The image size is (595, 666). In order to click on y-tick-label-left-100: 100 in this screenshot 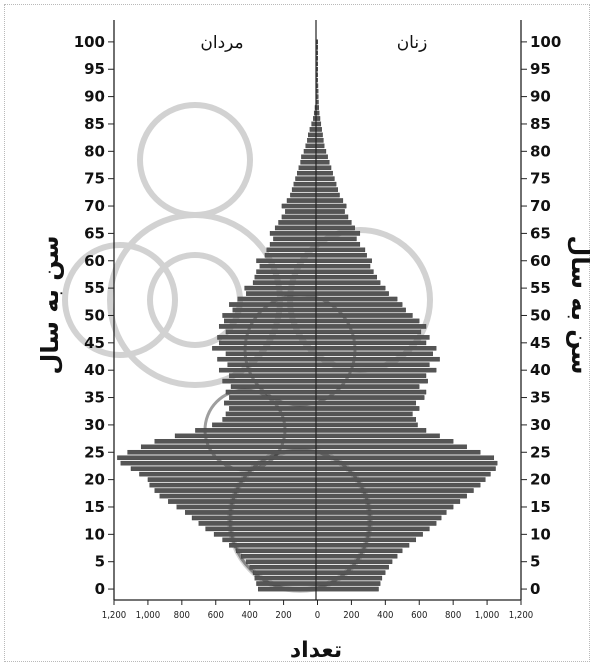, I will do `click(89, 42)`.